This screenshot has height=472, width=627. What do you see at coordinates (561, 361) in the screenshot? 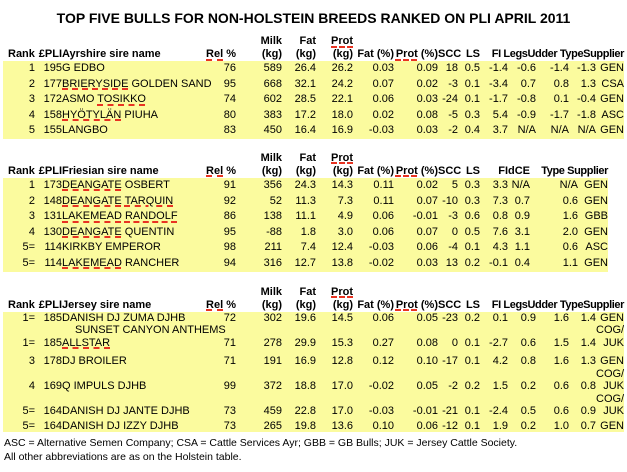
I see `cell-udder: 1.6` at bounding box center [561, 361].